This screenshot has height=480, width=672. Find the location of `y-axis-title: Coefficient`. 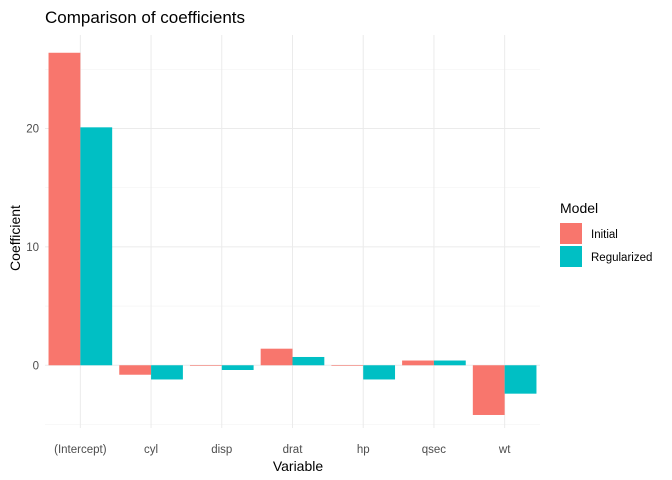

y-axis-title: Coefficient is located at coordinates (15, 238).